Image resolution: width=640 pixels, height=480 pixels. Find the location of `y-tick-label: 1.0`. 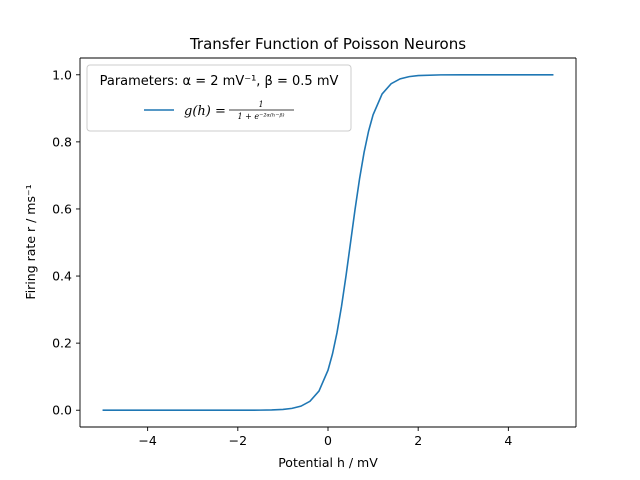

y-tick-label: 1.0 is located at coordinates (62, 74).